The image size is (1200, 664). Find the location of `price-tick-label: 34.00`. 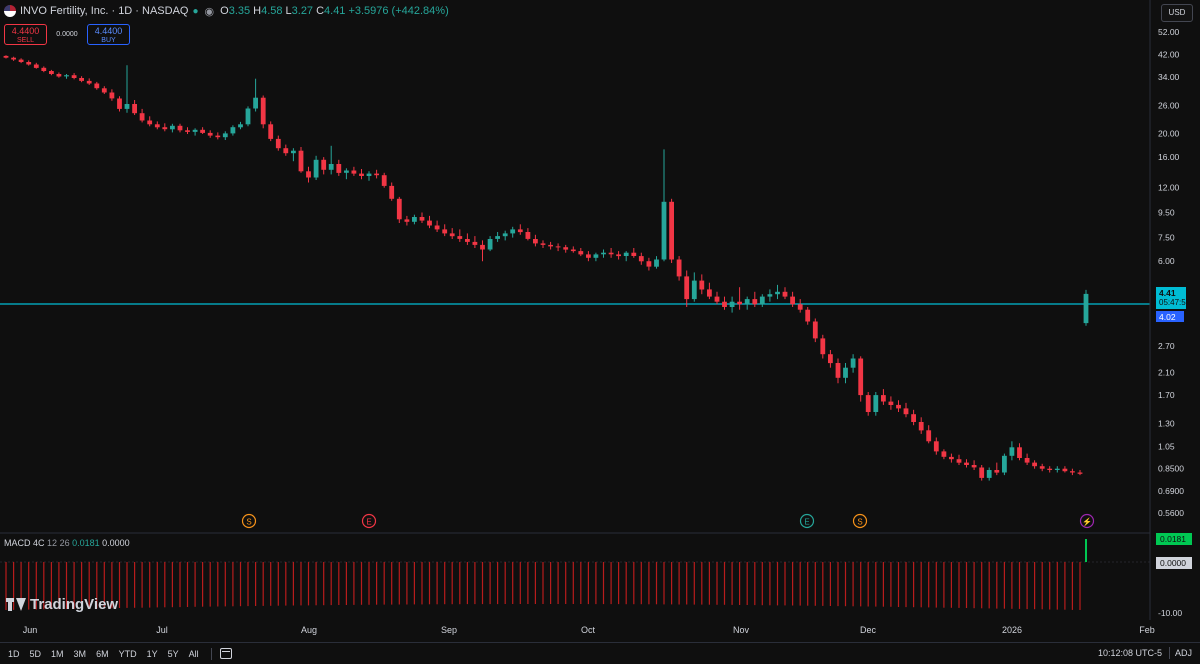

price-tick-label: 34.00 is located at coordinates (1169, 77).